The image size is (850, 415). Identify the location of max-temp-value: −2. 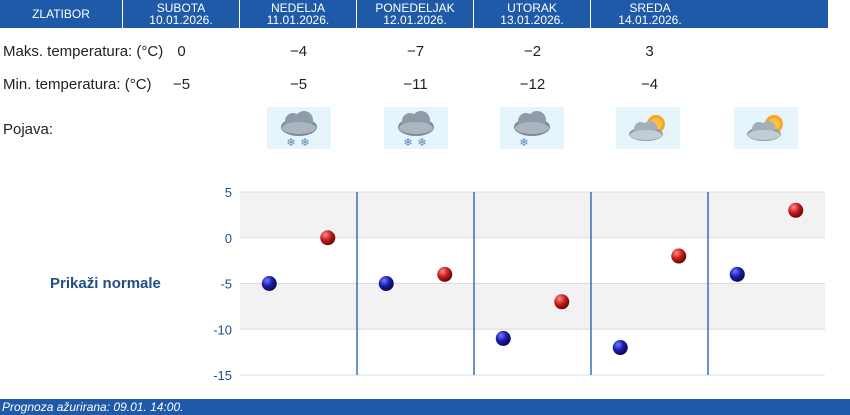
(532, 51).